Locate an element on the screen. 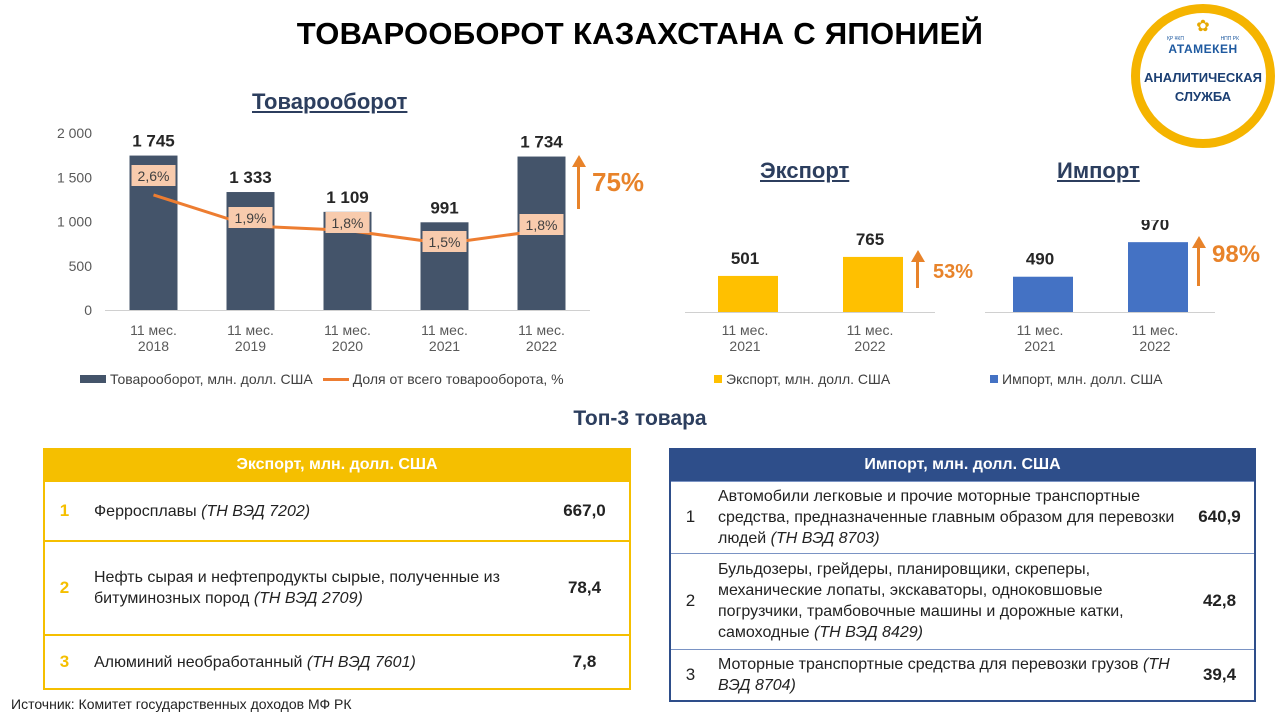  y-tick-label: 0 is located at coordinates (88, 310).